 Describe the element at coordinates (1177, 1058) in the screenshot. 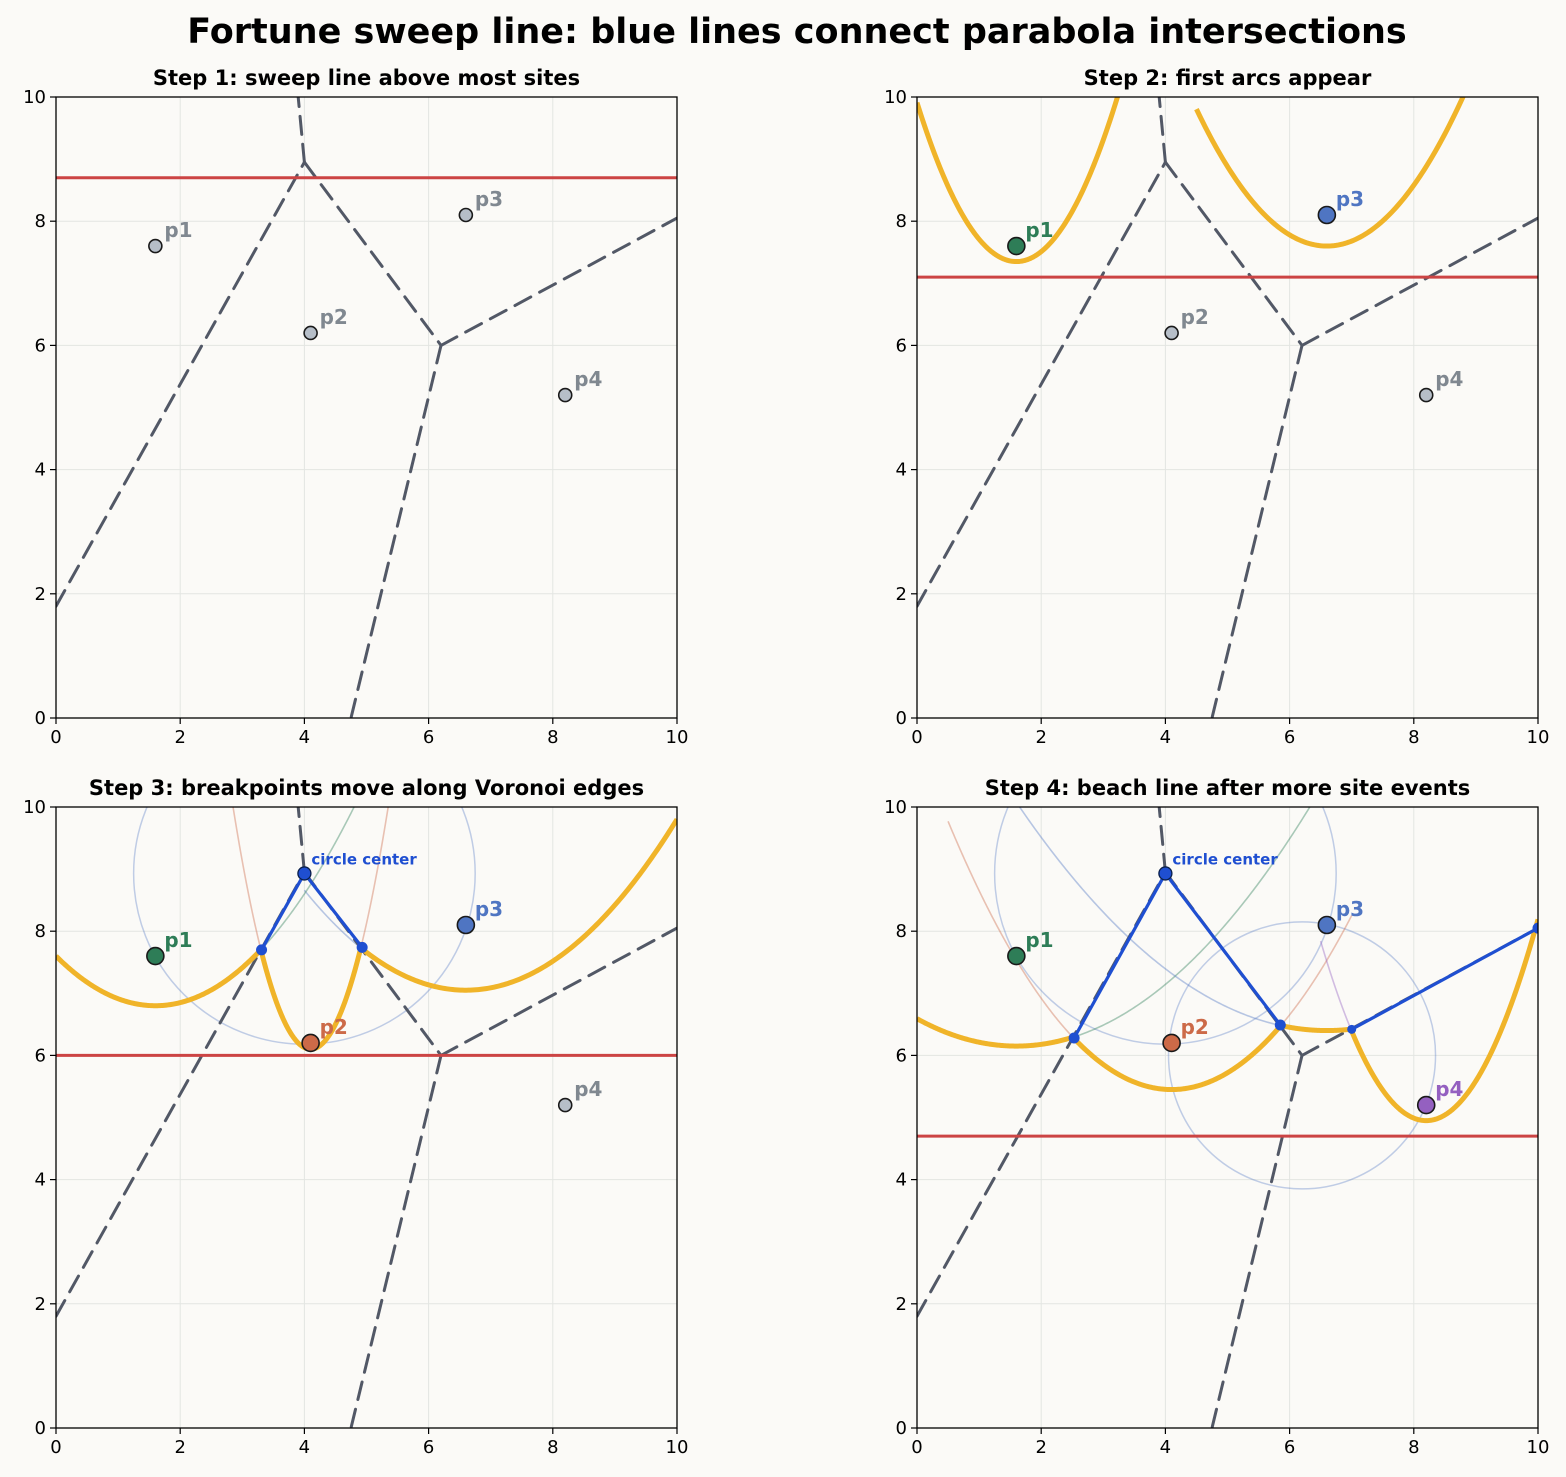

I see `beach-arc-p2` at that location.